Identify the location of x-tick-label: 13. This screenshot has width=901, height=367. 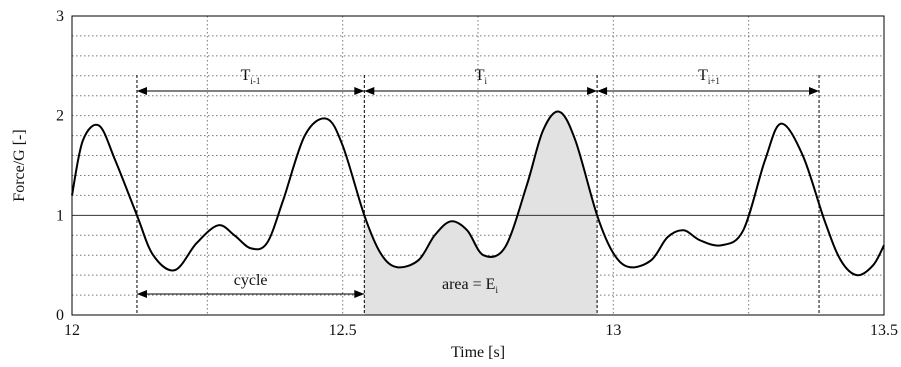
(613, 330).